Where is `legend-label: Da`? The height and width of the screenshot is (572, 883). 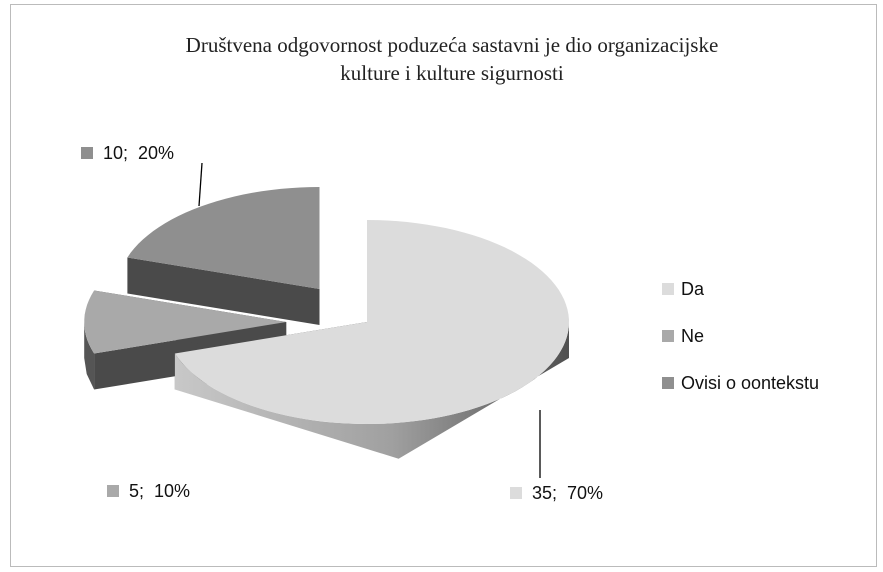 legend-label: Da is located at coordinates (693, 289).